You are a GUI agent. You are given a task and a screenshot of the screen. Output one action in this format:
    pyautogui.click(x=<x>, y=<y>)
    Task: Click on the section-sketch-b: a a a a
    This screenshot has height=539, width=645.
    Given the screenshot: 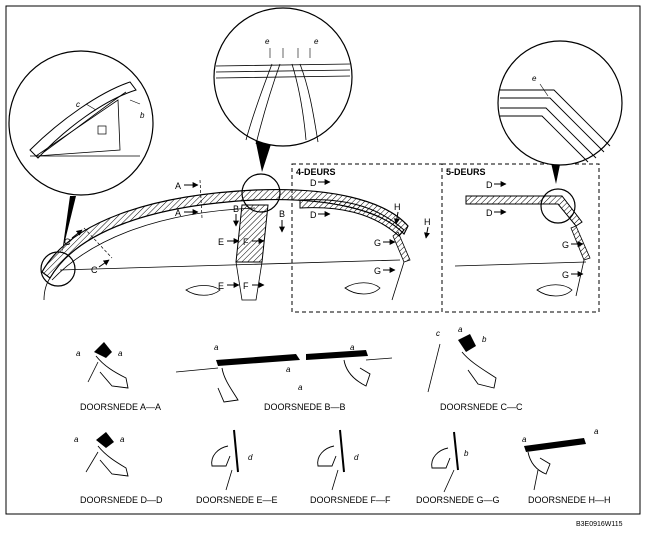 What is the action you would take?
    pyautogui.click(x=284, y=372)
    